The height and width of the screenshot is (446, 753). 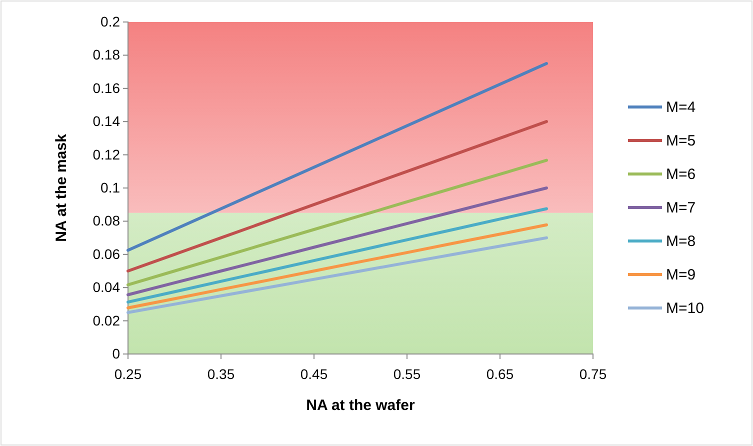 I want to click on y-tick-label: 0.02, so click(x=106, y=320).